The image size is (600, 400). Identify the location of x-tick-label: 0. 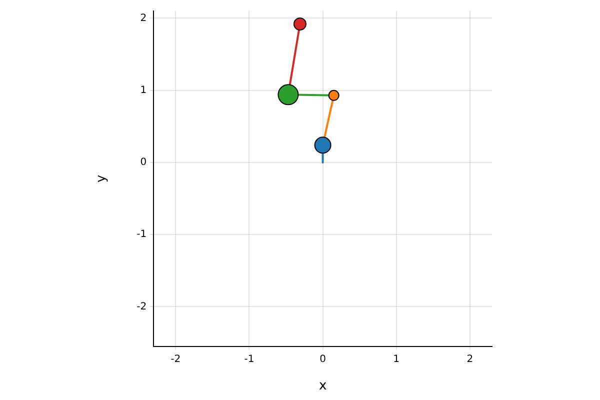
(323, 359).